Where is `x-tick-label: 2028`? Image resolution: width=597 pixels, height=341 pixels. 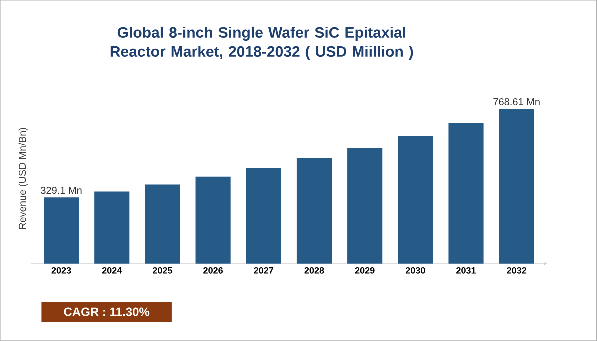
x-tick-label: 2028 is located at coordinates (314, 270).